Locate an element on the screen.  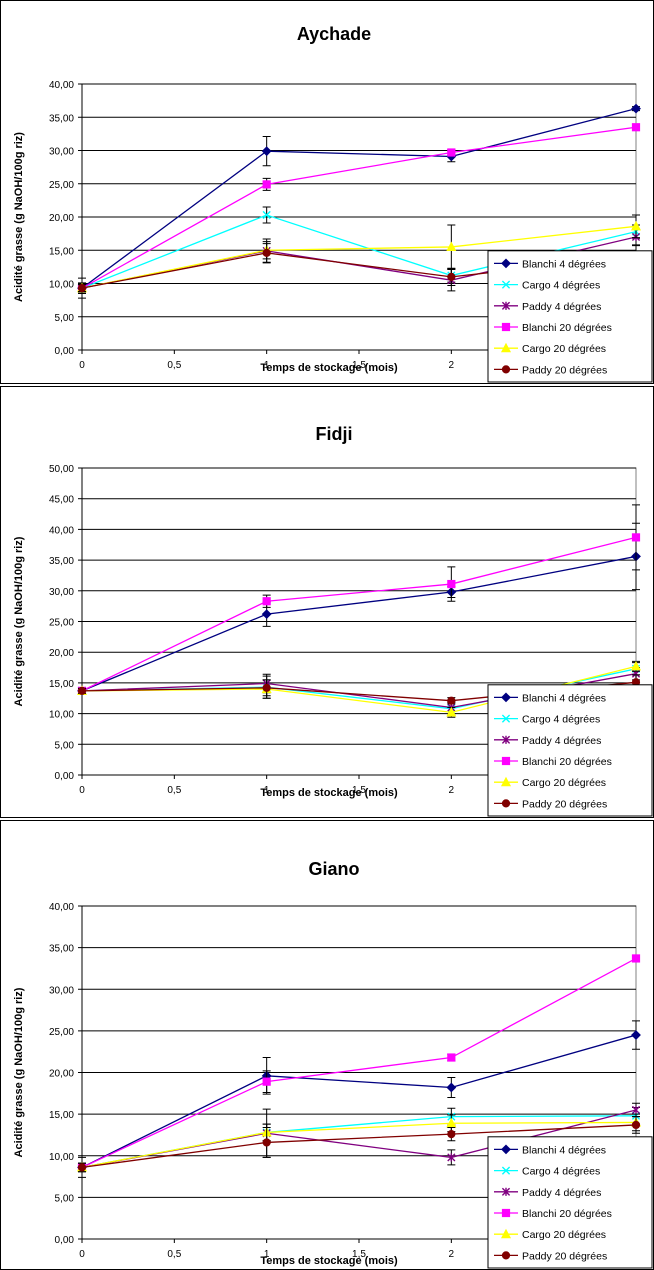
y-tick-label: 25,00 is located at coordinates (61, 623).